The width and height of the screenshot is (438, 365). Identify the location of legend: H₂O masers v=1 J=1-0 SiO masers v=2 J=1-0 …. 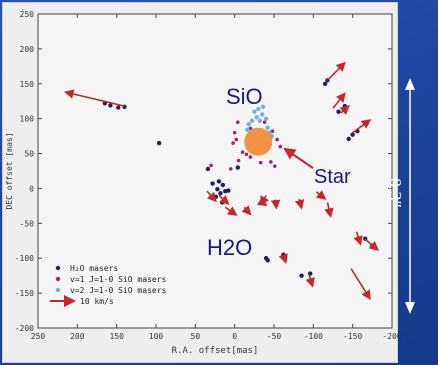
(108, 285).